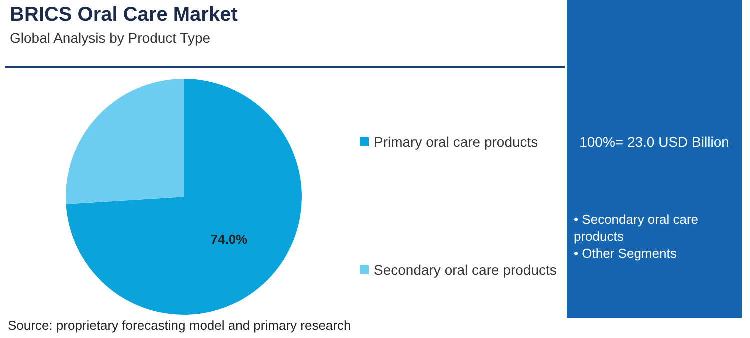 This screenshot has width=750, height=338. Describe the element at coordinates (229, 239) in the screenshot. I see `data-label: 74.0%` at that location.